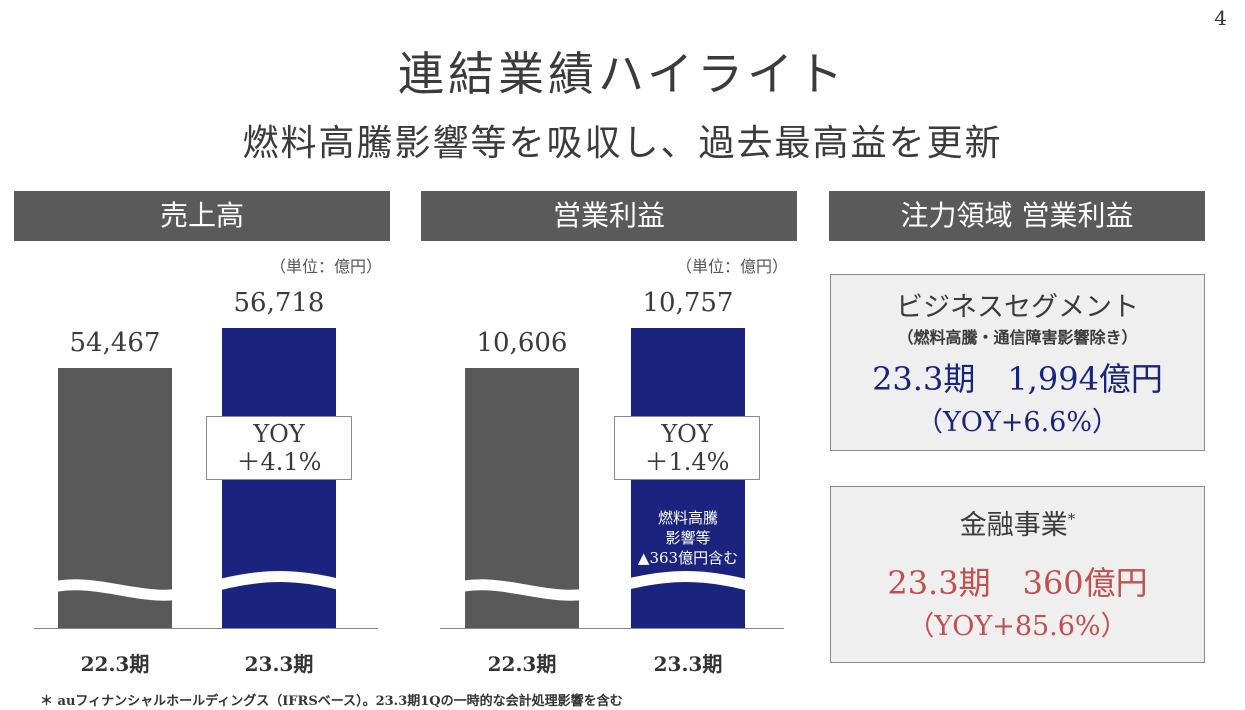 Image resolution: width=1245 pixels, height=710 pixels. I want to click on slide-subtitle: 燃料高騰影響等を吸収し、過去最高益を更新, so click(622, 143).